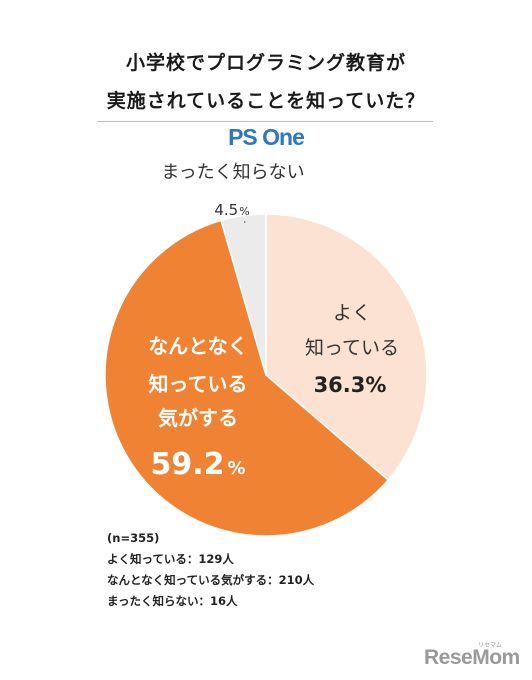 The width and height of the screenshot is (532, 680). What do you see at coordinates (265, 63) in the screenshot?
I see `chart-title-line-1: 小学校でプログラミング教育が` at bounding box center [265, 63].